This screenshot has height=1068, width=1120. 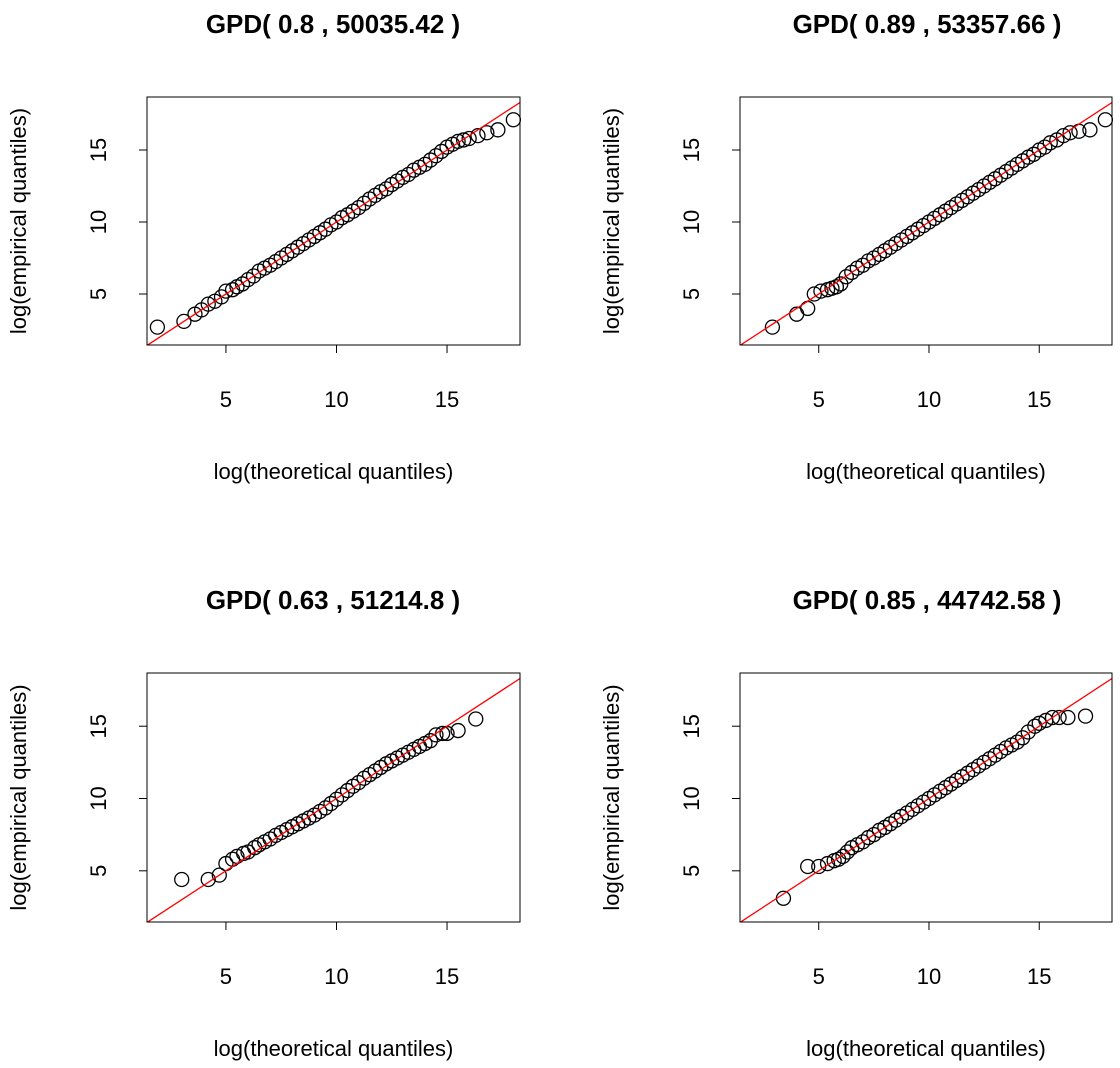 What do you see at coordinates (927, 24) in the screenshot?
I see `panel-title: GPD( 0.89 , 53357.66 )` at bounding box center [927, 24].